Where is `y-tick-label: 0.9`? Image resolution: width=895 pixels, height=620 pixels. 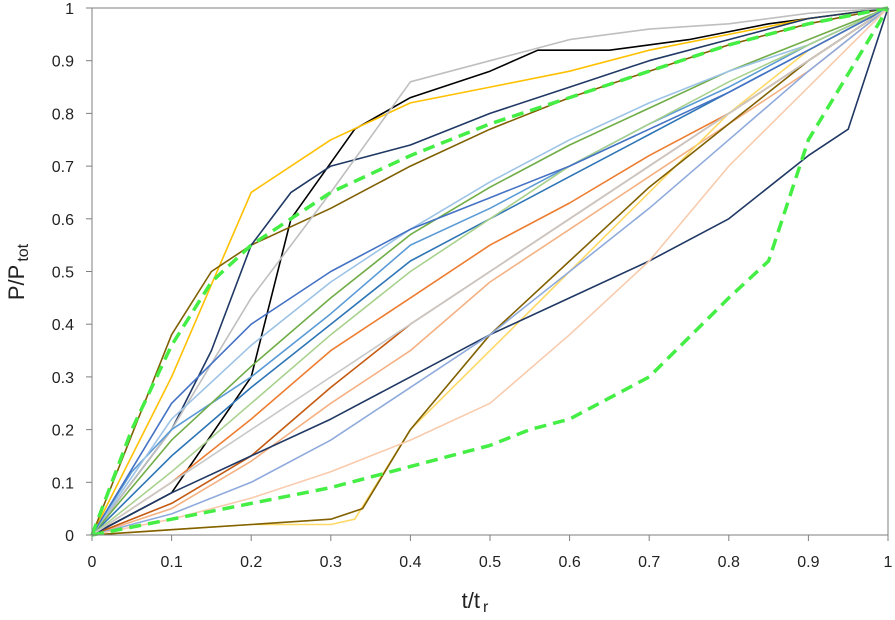 y-tick-label: 0.9 is located at coordinates (63, 62).